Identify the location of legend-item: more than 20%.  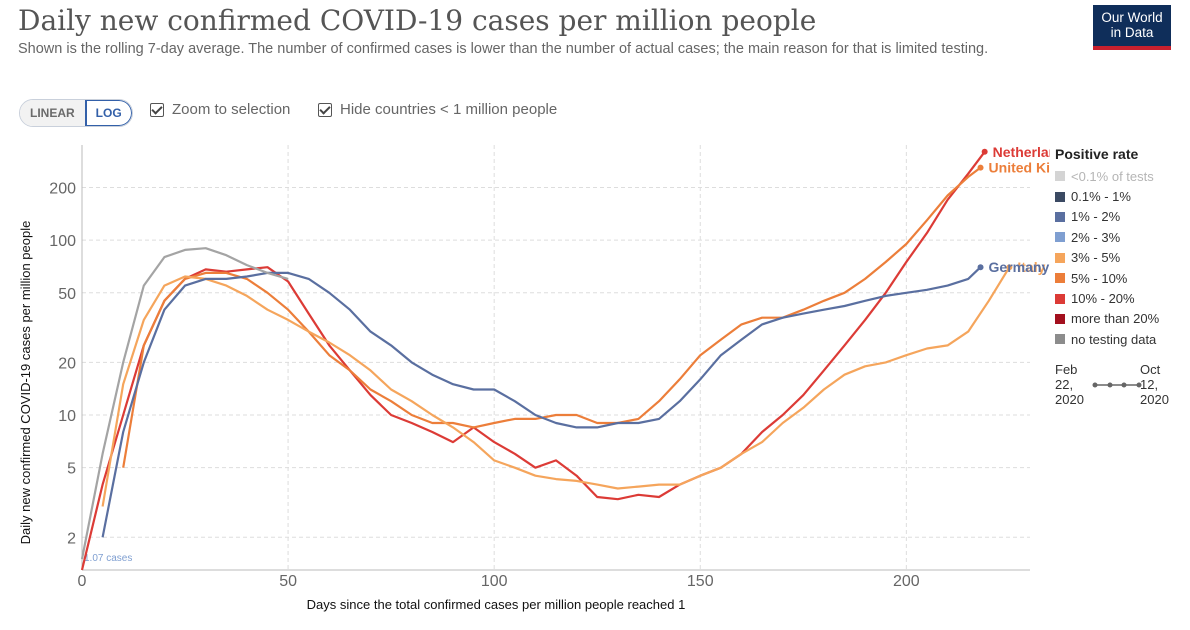
(1120, 319).